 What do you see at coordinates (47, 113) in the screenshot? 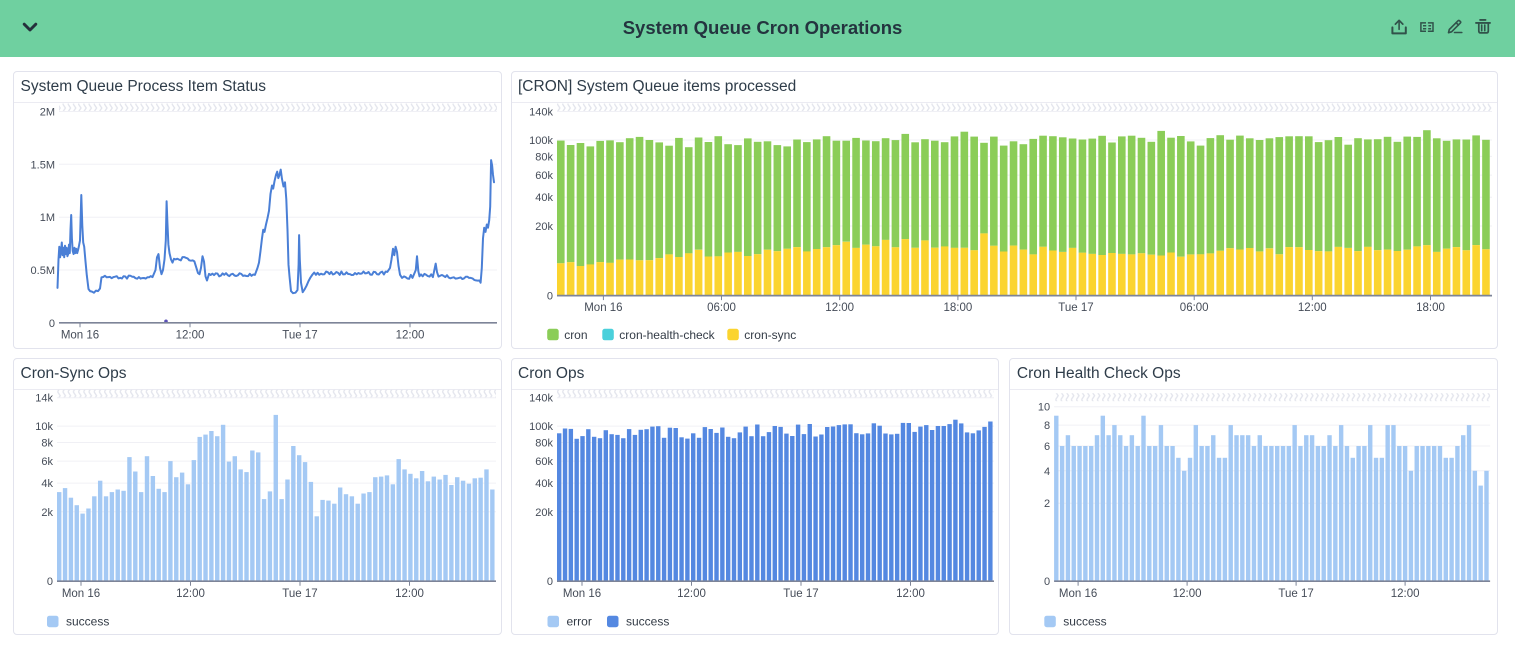
I see `svg-text: 2M` at bounding box center [47, 113].